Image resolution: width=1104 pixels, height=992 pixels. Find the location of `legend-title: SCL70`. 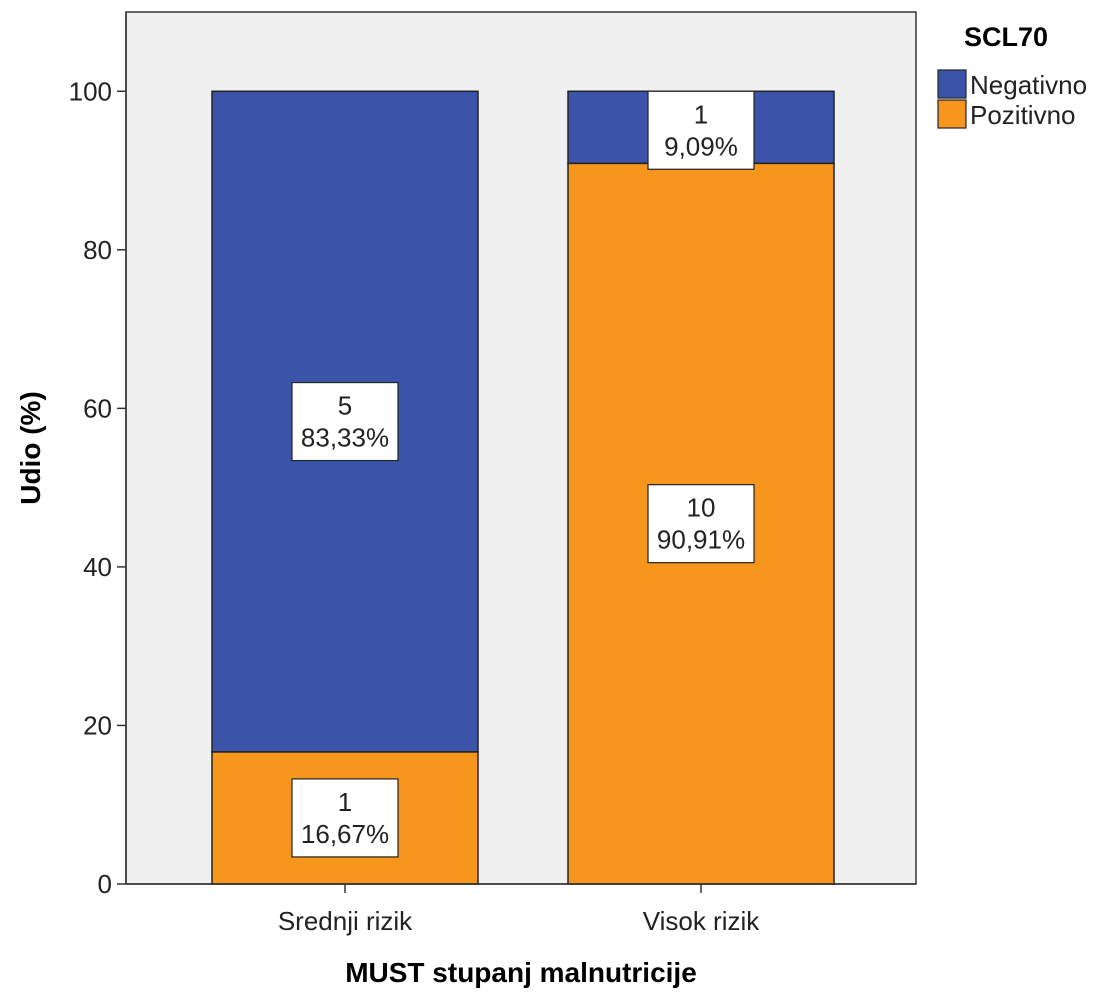

legend-title: SCL70 is located at coordinates (1006, 37).